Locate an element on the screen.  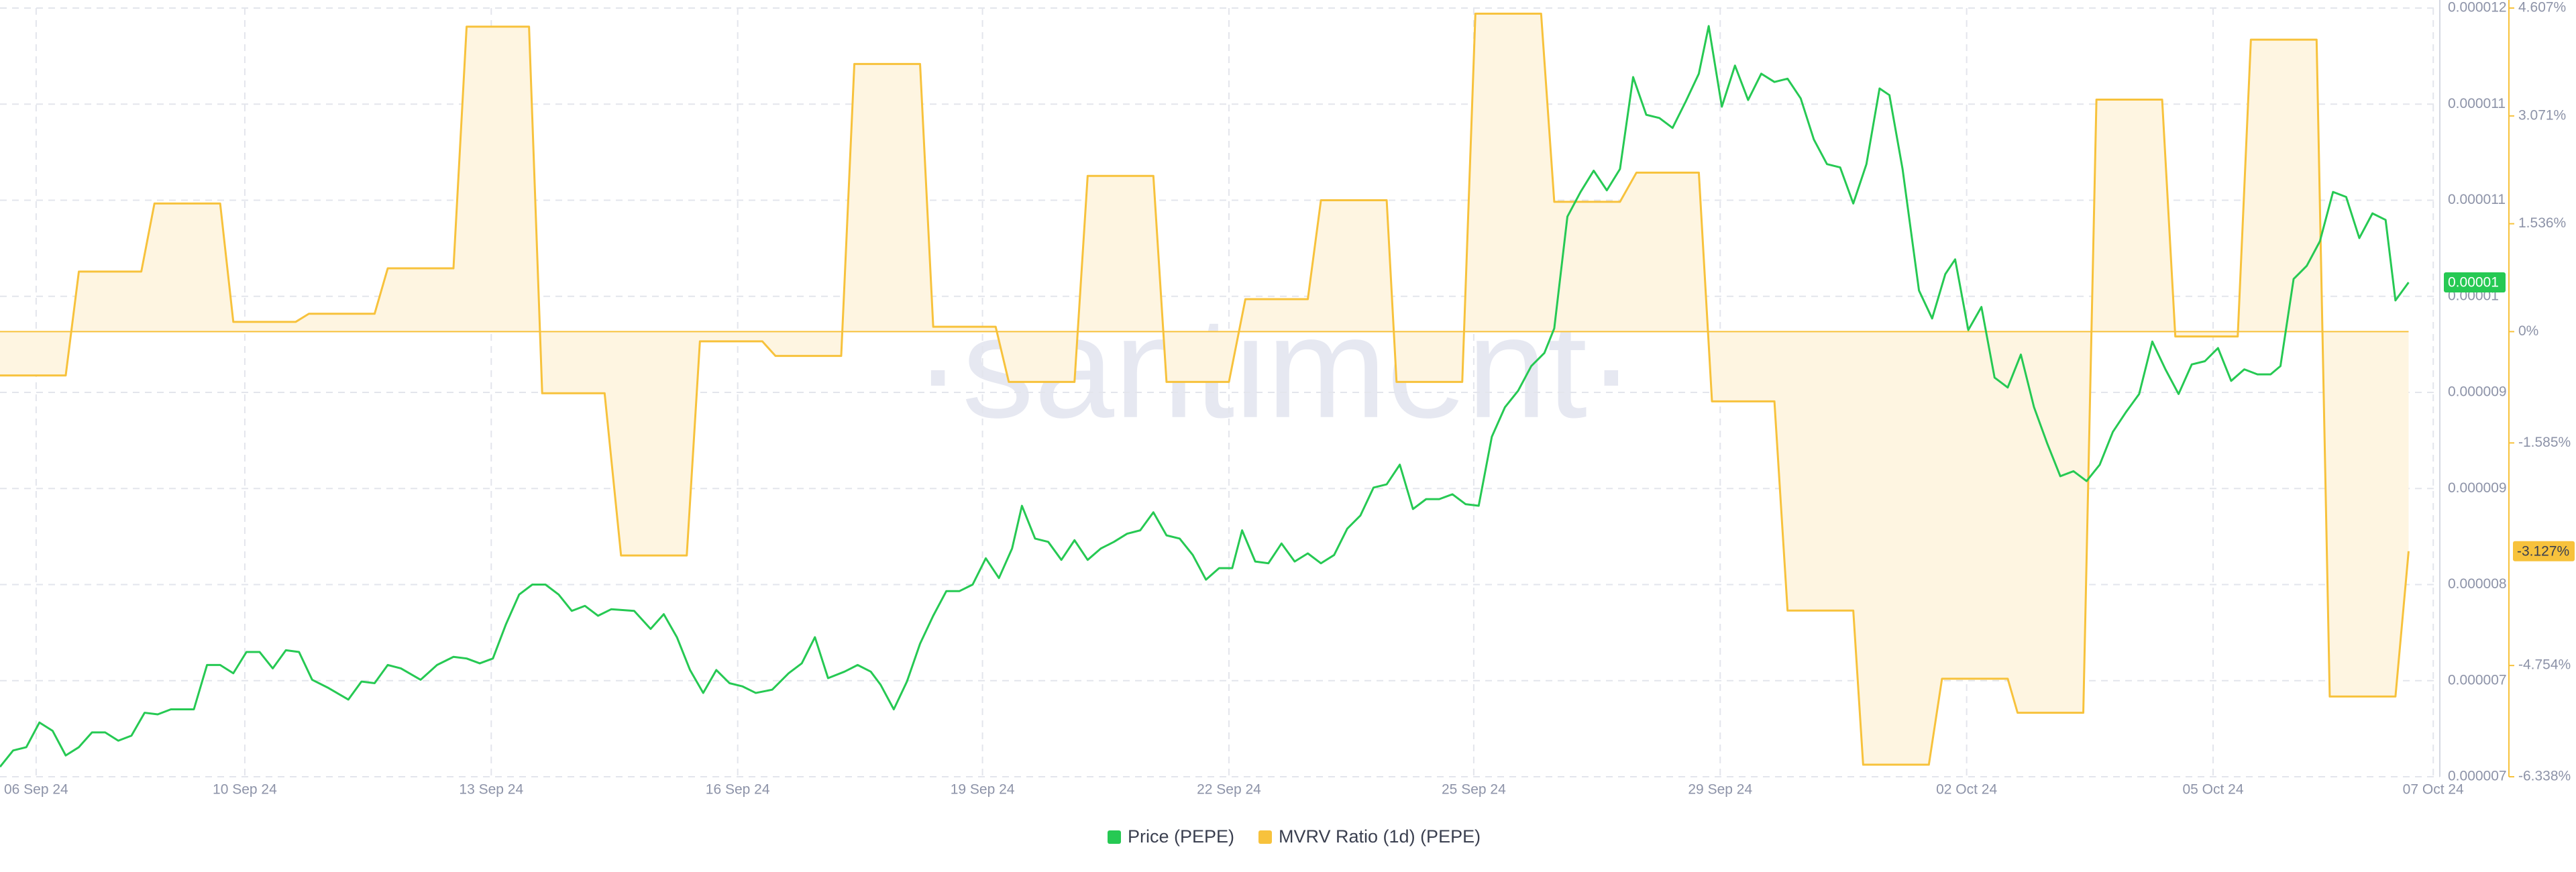
last-value-label: -3.127% is located at coordinates (2543, 551).